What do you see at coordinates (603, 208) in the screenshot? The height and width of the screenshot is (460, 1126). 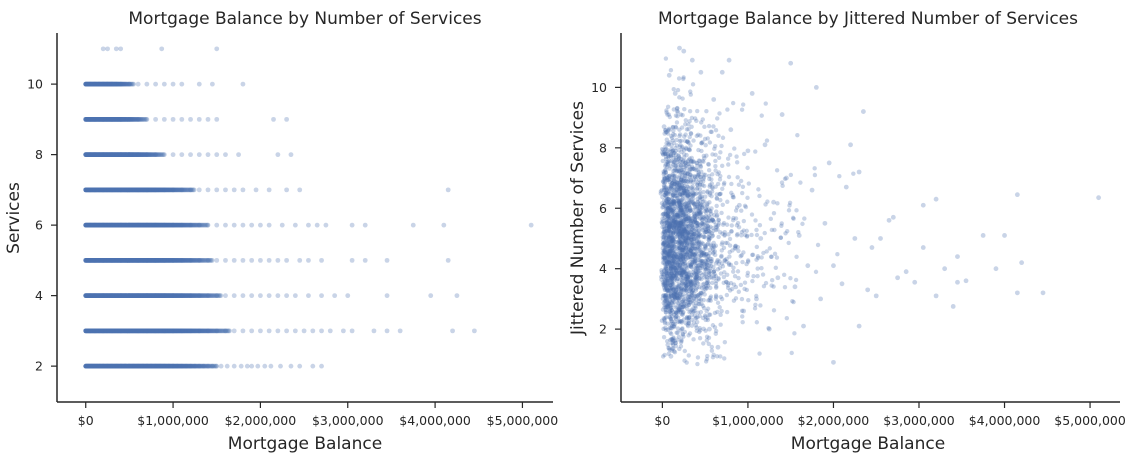 I see `right-y-tick-label: 6` at bounding box center [603, 208].